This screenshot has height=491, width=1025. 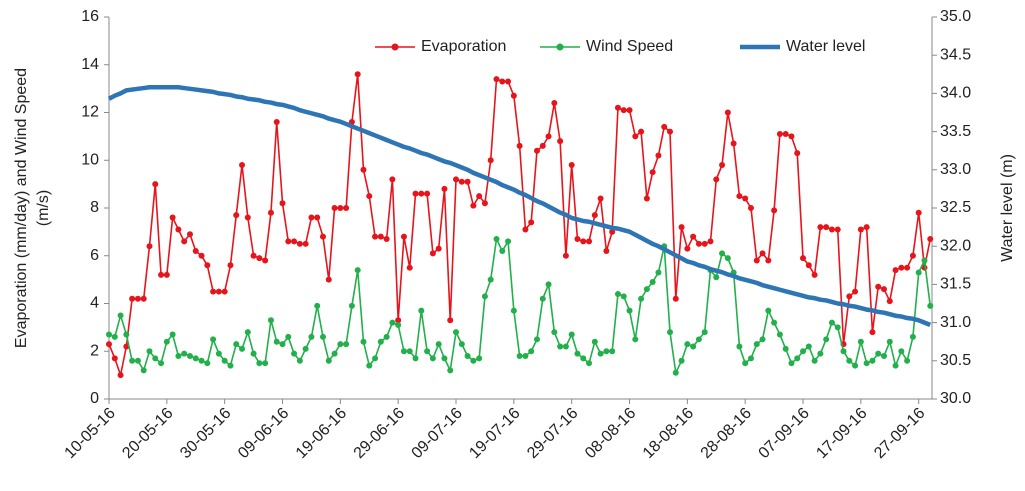 What do you see at coordinates (955, 169) in the screenshot?
I see `y2-tick-label: 33.0` at bounding box center [955, 169].